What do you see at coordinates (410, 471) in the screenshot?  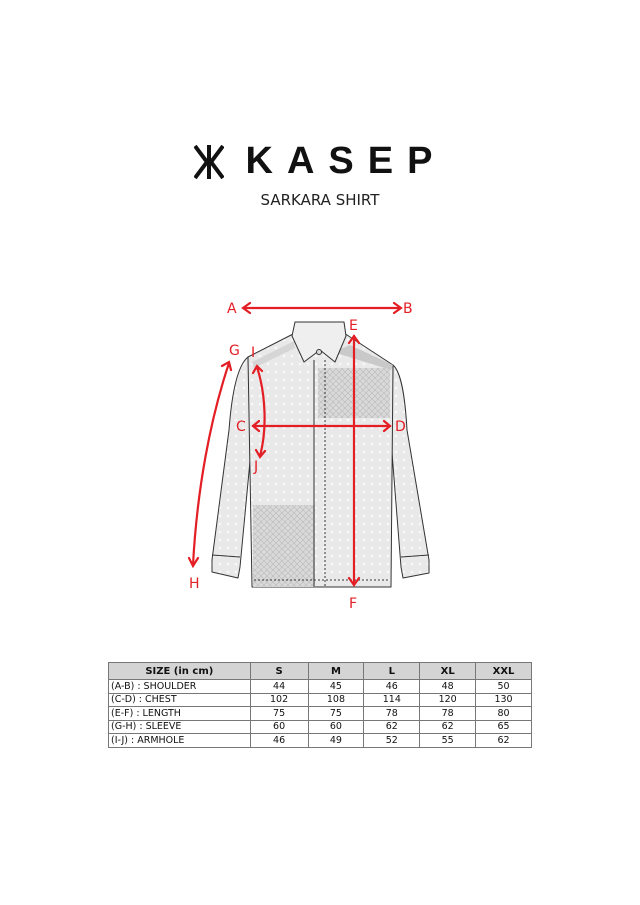 I see `right-sleeve` at bounding box center [410, 471].